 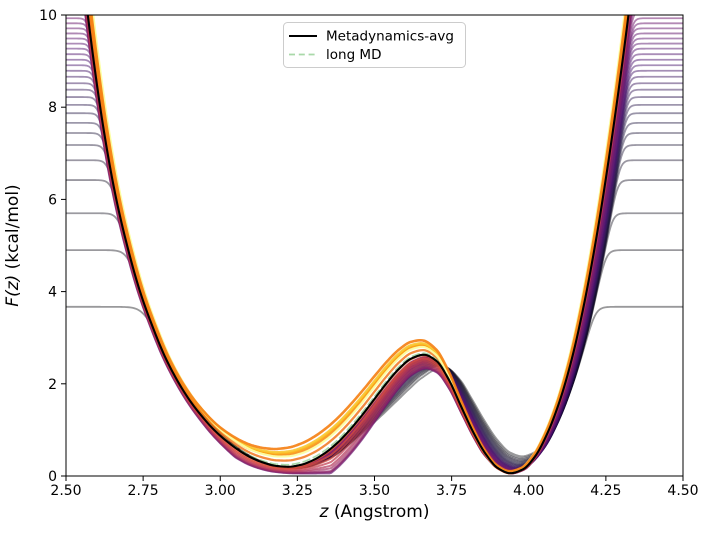 What do you see at coordinates (52, 200) in the screenshot?
I see `y-tick-label: 6` at bounding box center [52, 200].